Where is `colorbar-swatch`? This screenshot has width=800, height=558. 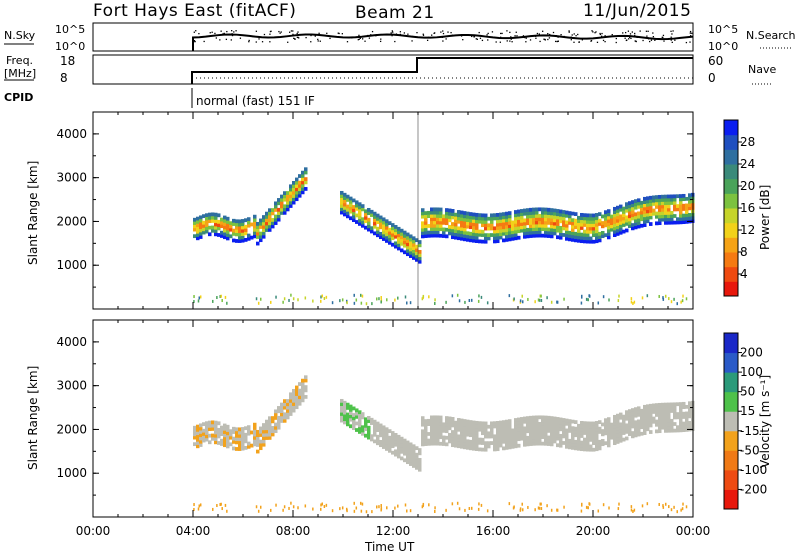 colorbar-swatch is located at coordinates (731, 230).